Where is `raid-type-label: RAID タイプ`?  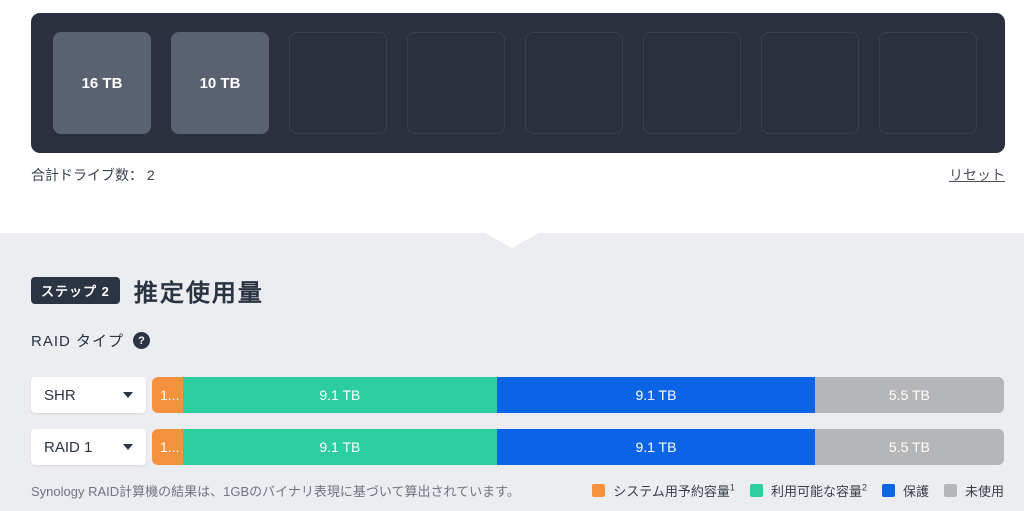 raid-type-label: RAID タイプ is located at coordinates (78, 341).